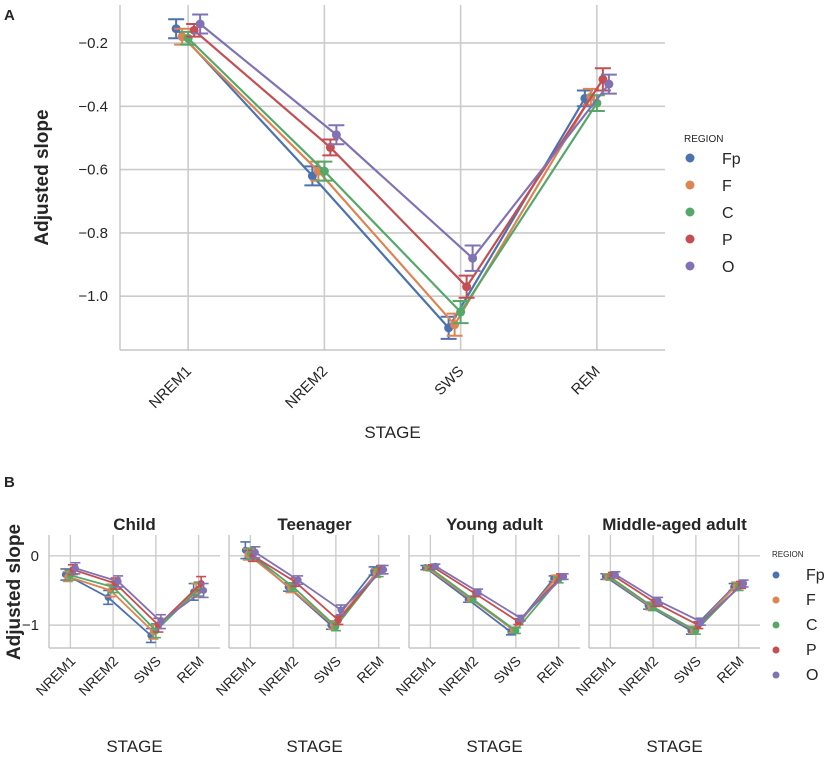 This screenshot has height=759, width=829. Describe the element at coordinates (674, 524) in the screenshot. I see `b-facet-title: Middle-aged adult` at that location.